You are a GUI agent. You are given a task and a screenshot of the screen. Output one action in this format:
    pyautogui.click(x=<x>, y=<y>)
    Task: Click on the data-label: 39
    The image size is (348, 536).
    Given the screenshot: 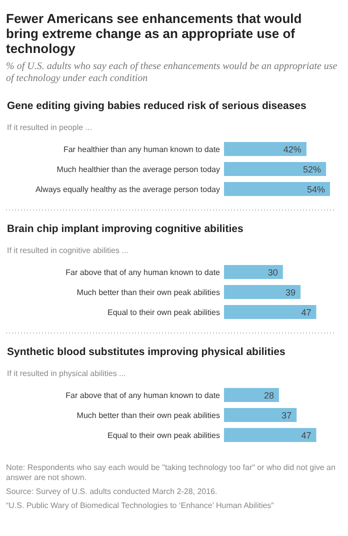 What is the action you would take?
    pyautogui.click(x=291, y=293)
    